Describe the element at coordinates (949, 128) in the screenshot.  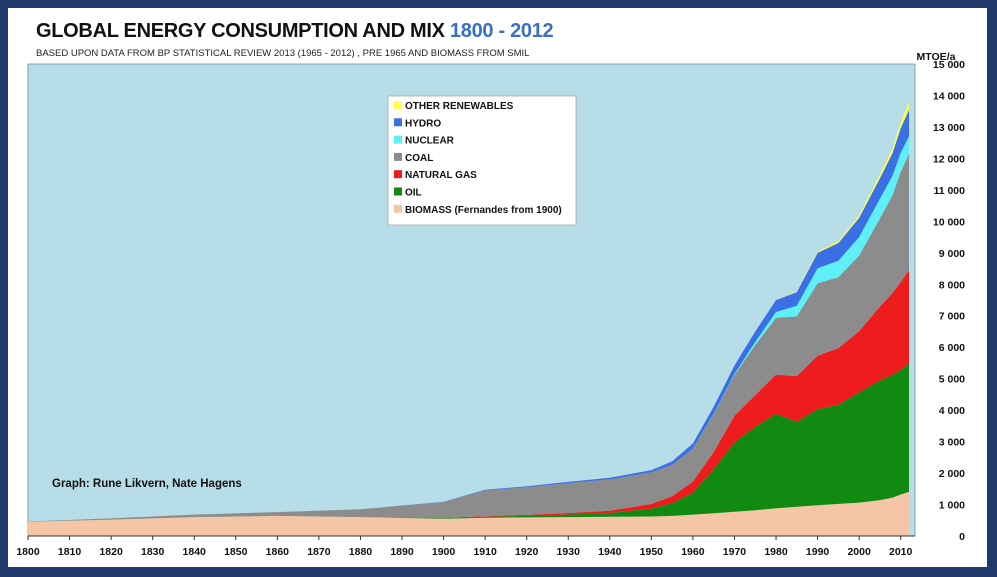
I see `y-tick-label: 13 000` at that location.